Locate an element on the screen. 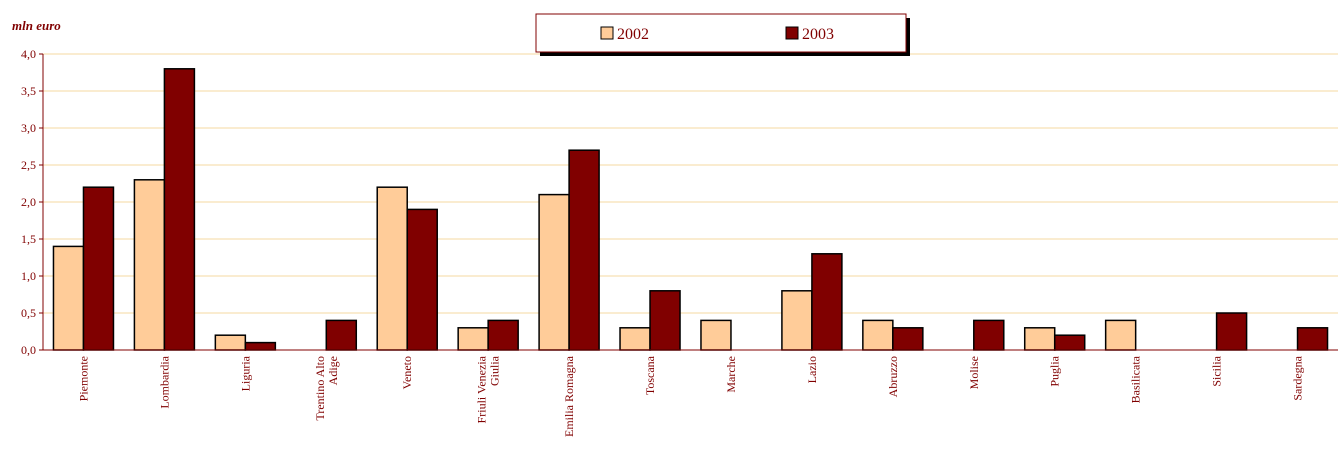 The height and width of the screenshot is (457, 1340). bar-2003-veneto is located at coordinates (422, 279).